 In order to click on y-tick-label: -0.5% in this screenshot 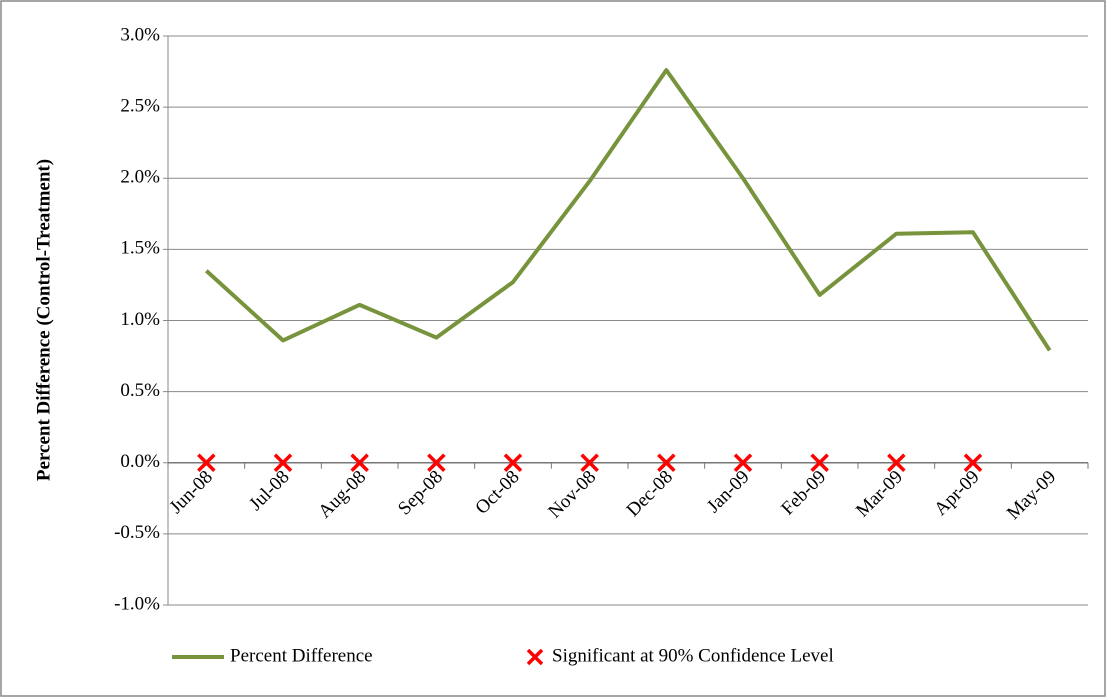, I will do `click(137, 532)`.